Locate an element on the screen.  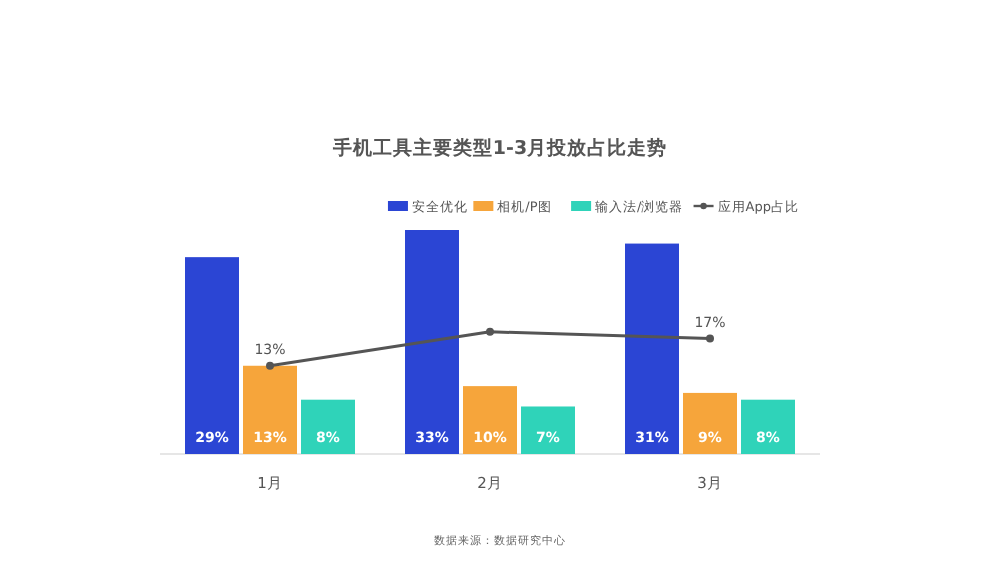
chart-title: 手机工具主要类型1-3月投放占比走势 is located at coordinates (499, 148).